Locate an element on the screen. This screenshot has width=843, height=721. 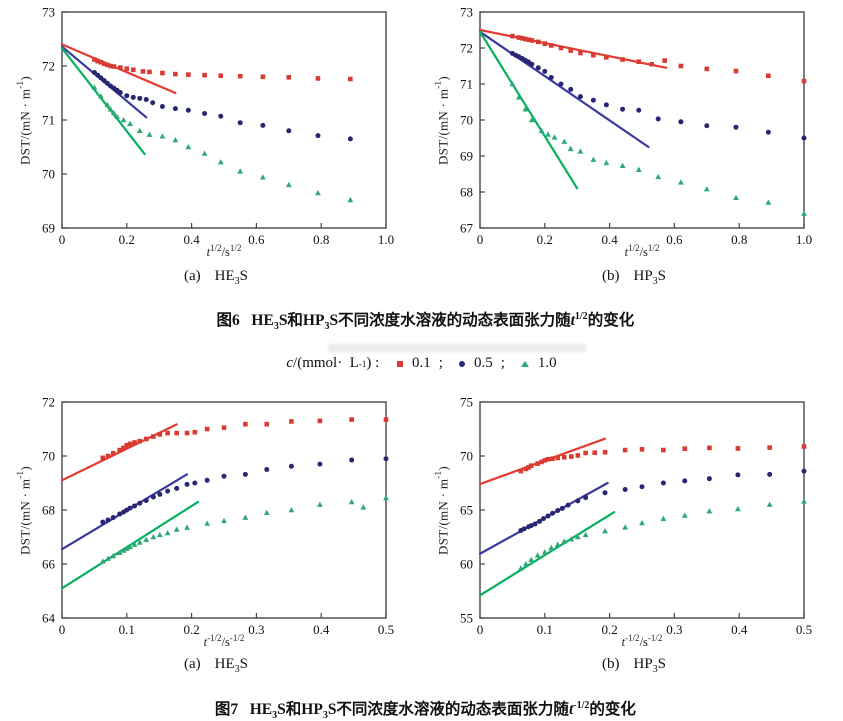
xlabel-unit-exp: 1/2 is located at coordinates (235, 248).